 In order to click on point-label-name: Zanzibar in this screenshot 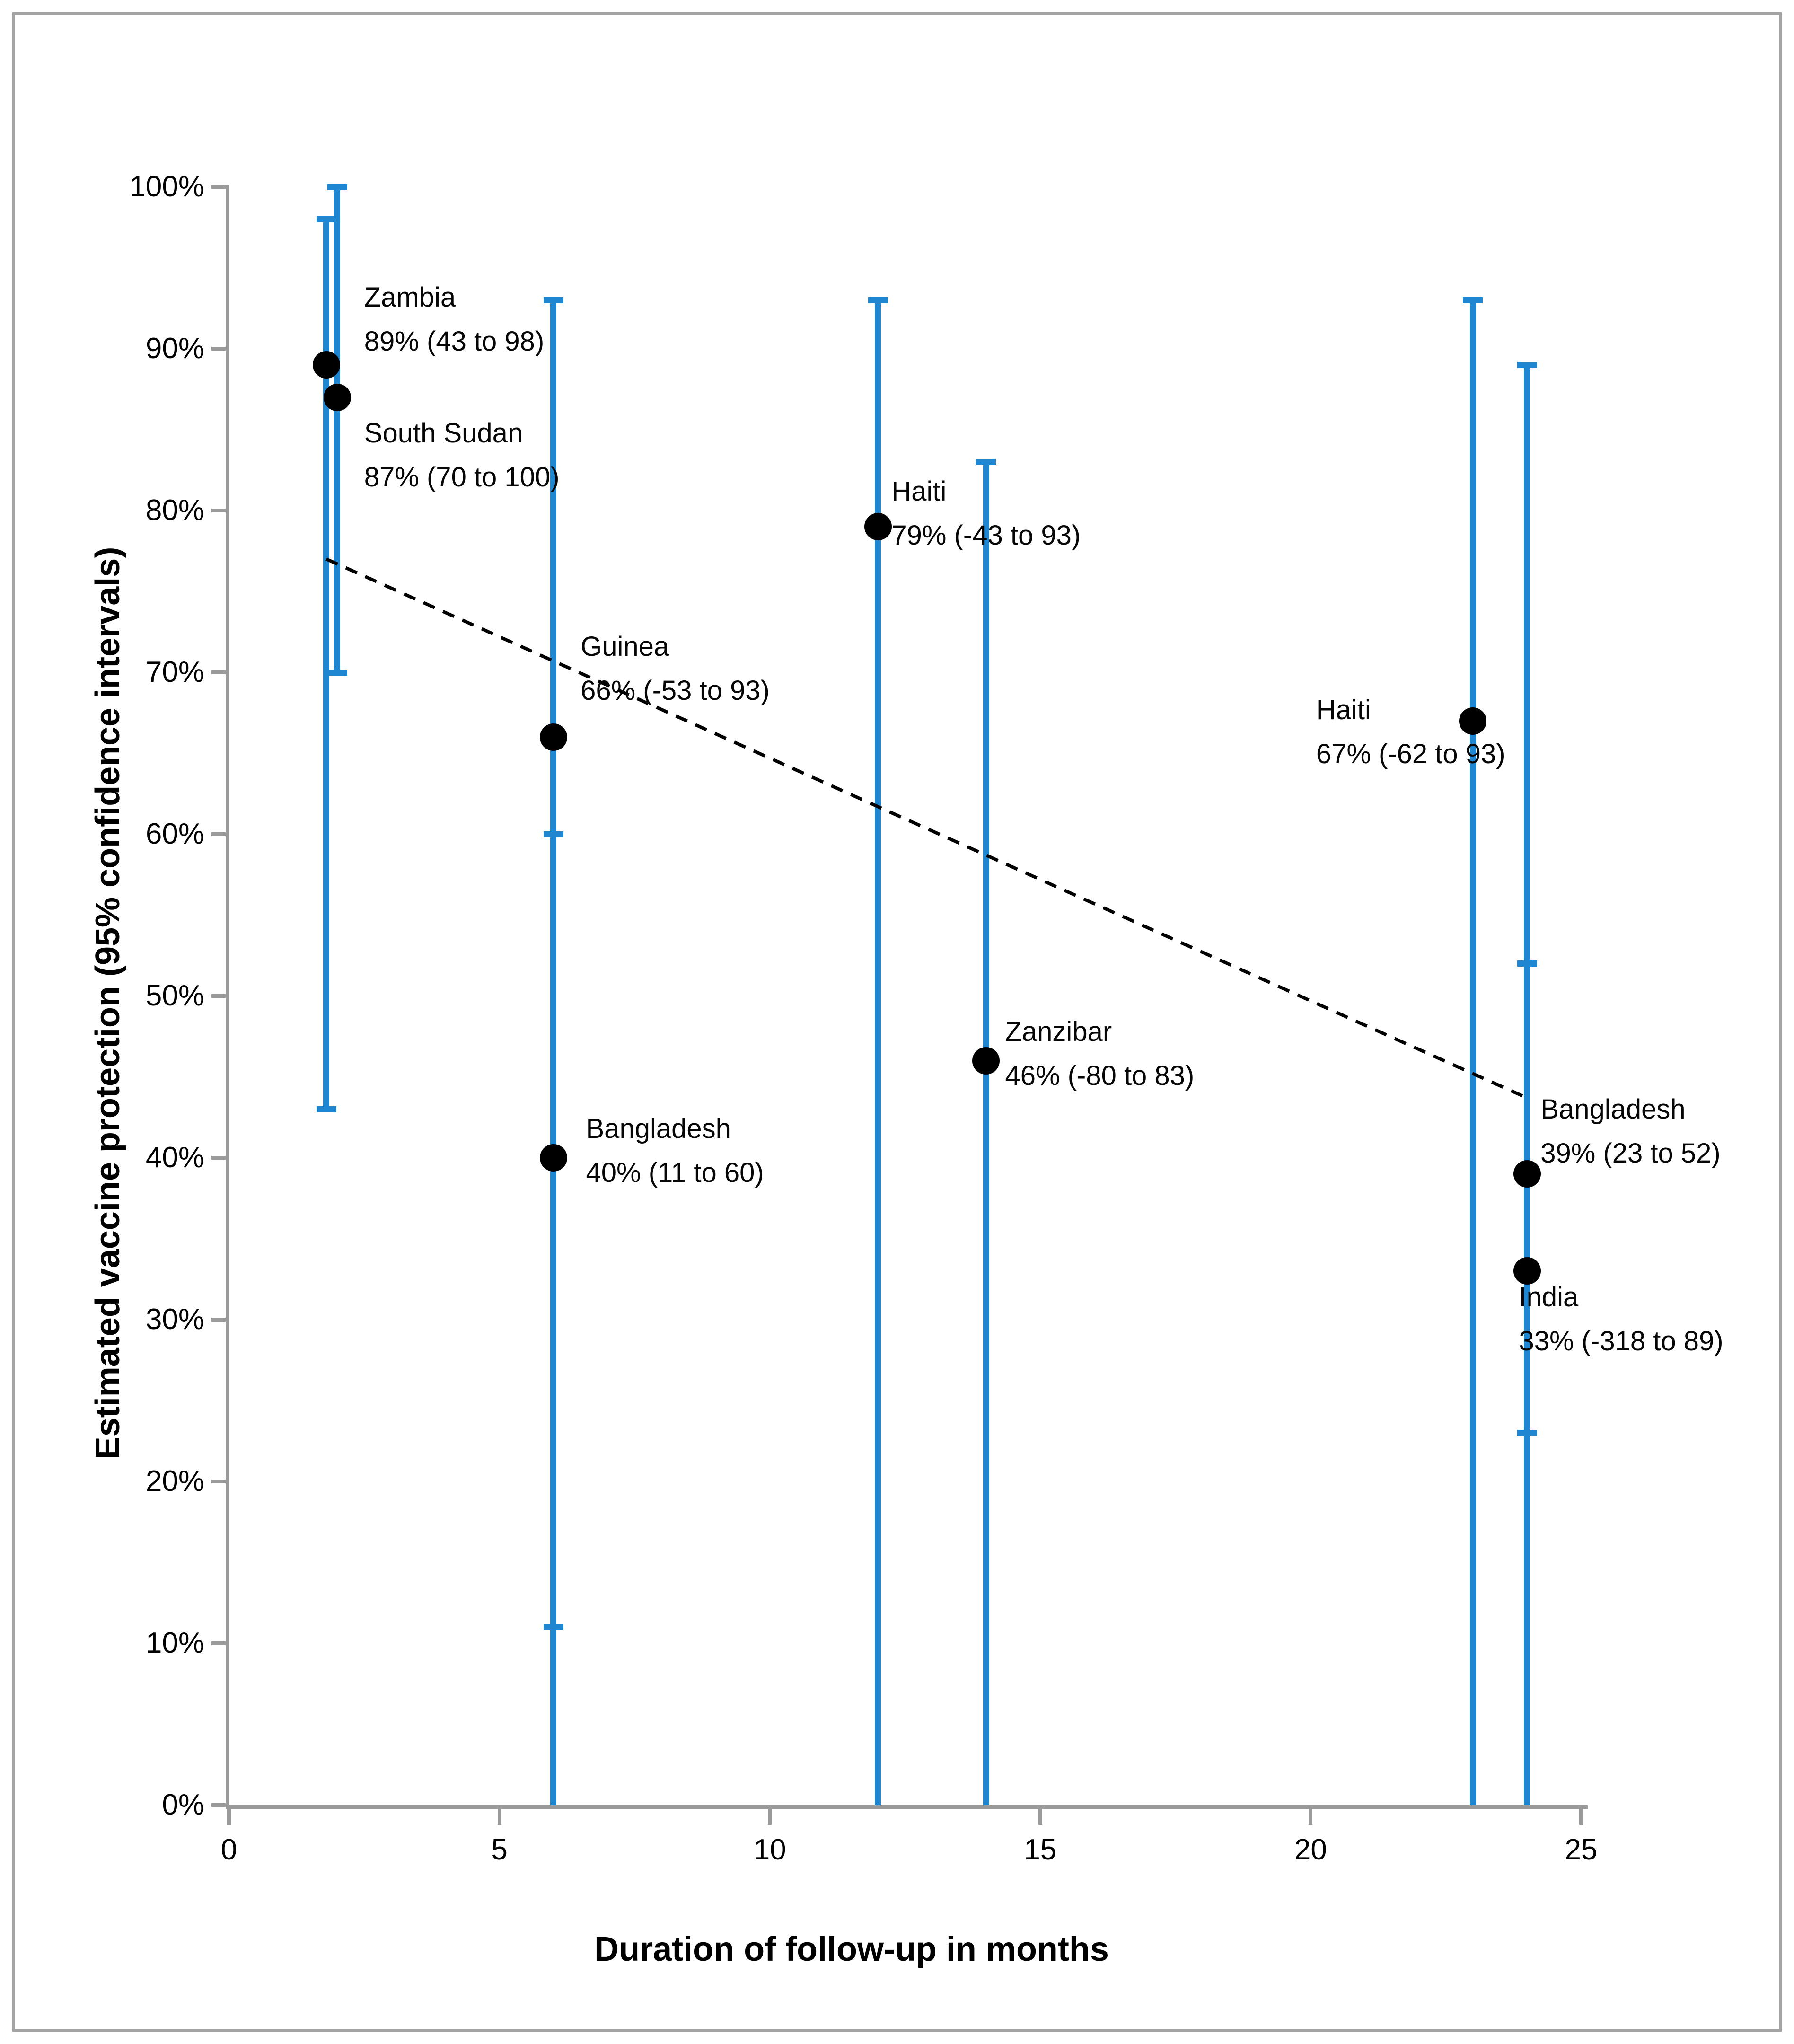, I will do `click(1059, 1032)`.